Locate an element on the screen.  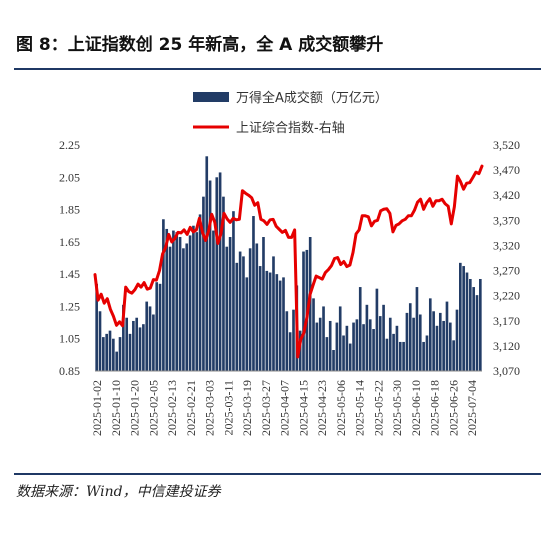
title-rule is located at coordinates (277, 69).